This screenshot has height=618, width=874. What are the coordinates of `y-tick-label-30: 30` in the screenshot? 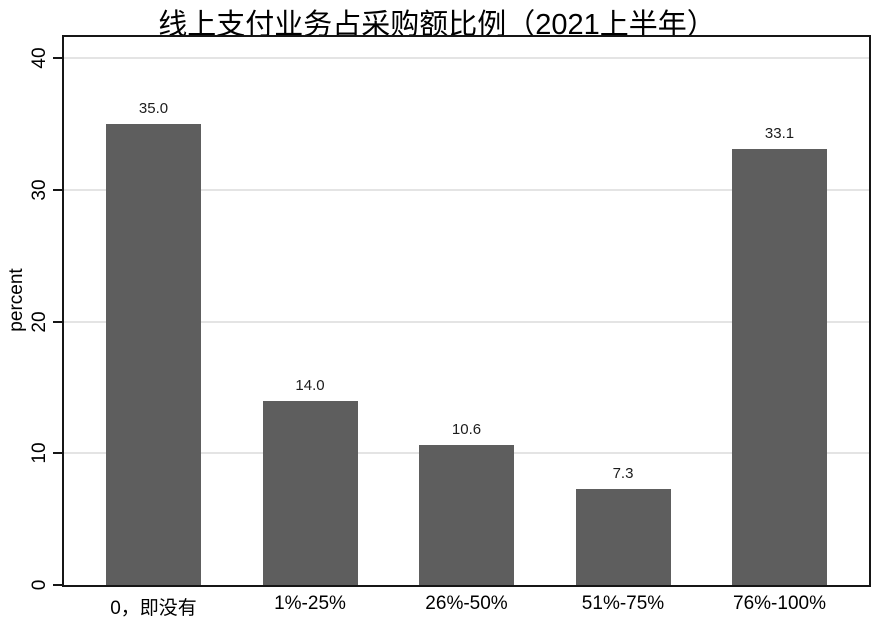 It's located at (39, 190).